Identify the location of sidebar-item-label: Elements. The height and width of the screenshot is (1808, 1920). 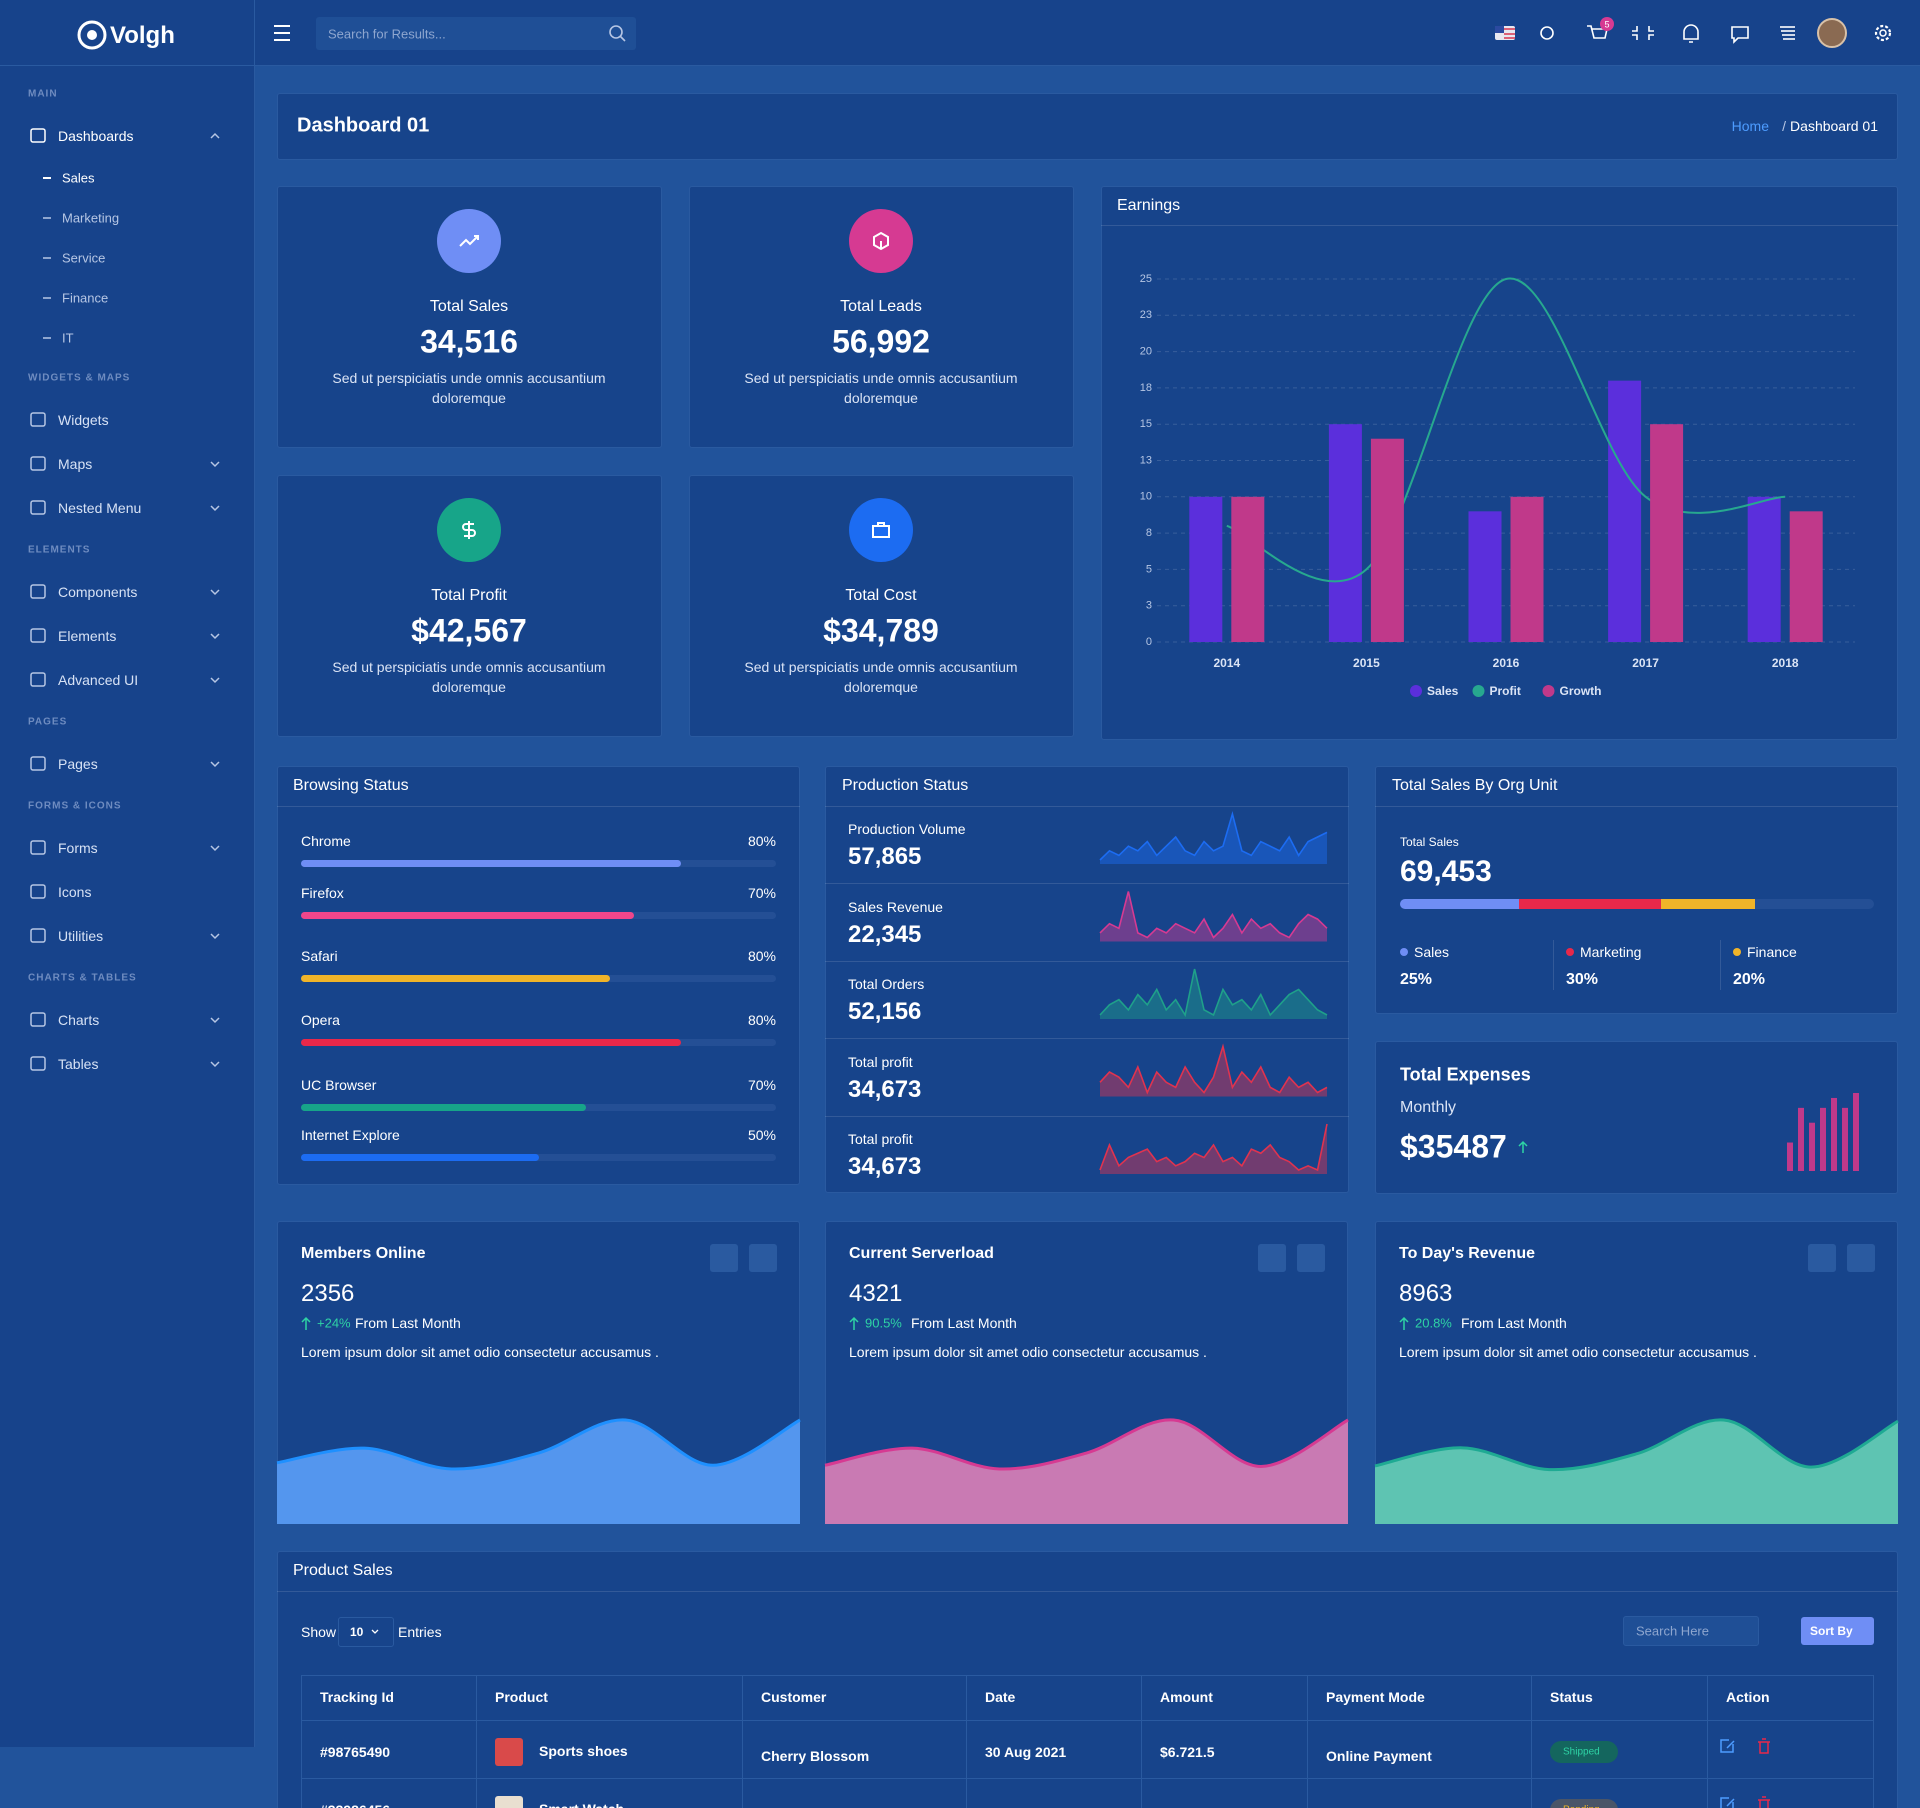
(87, 636).